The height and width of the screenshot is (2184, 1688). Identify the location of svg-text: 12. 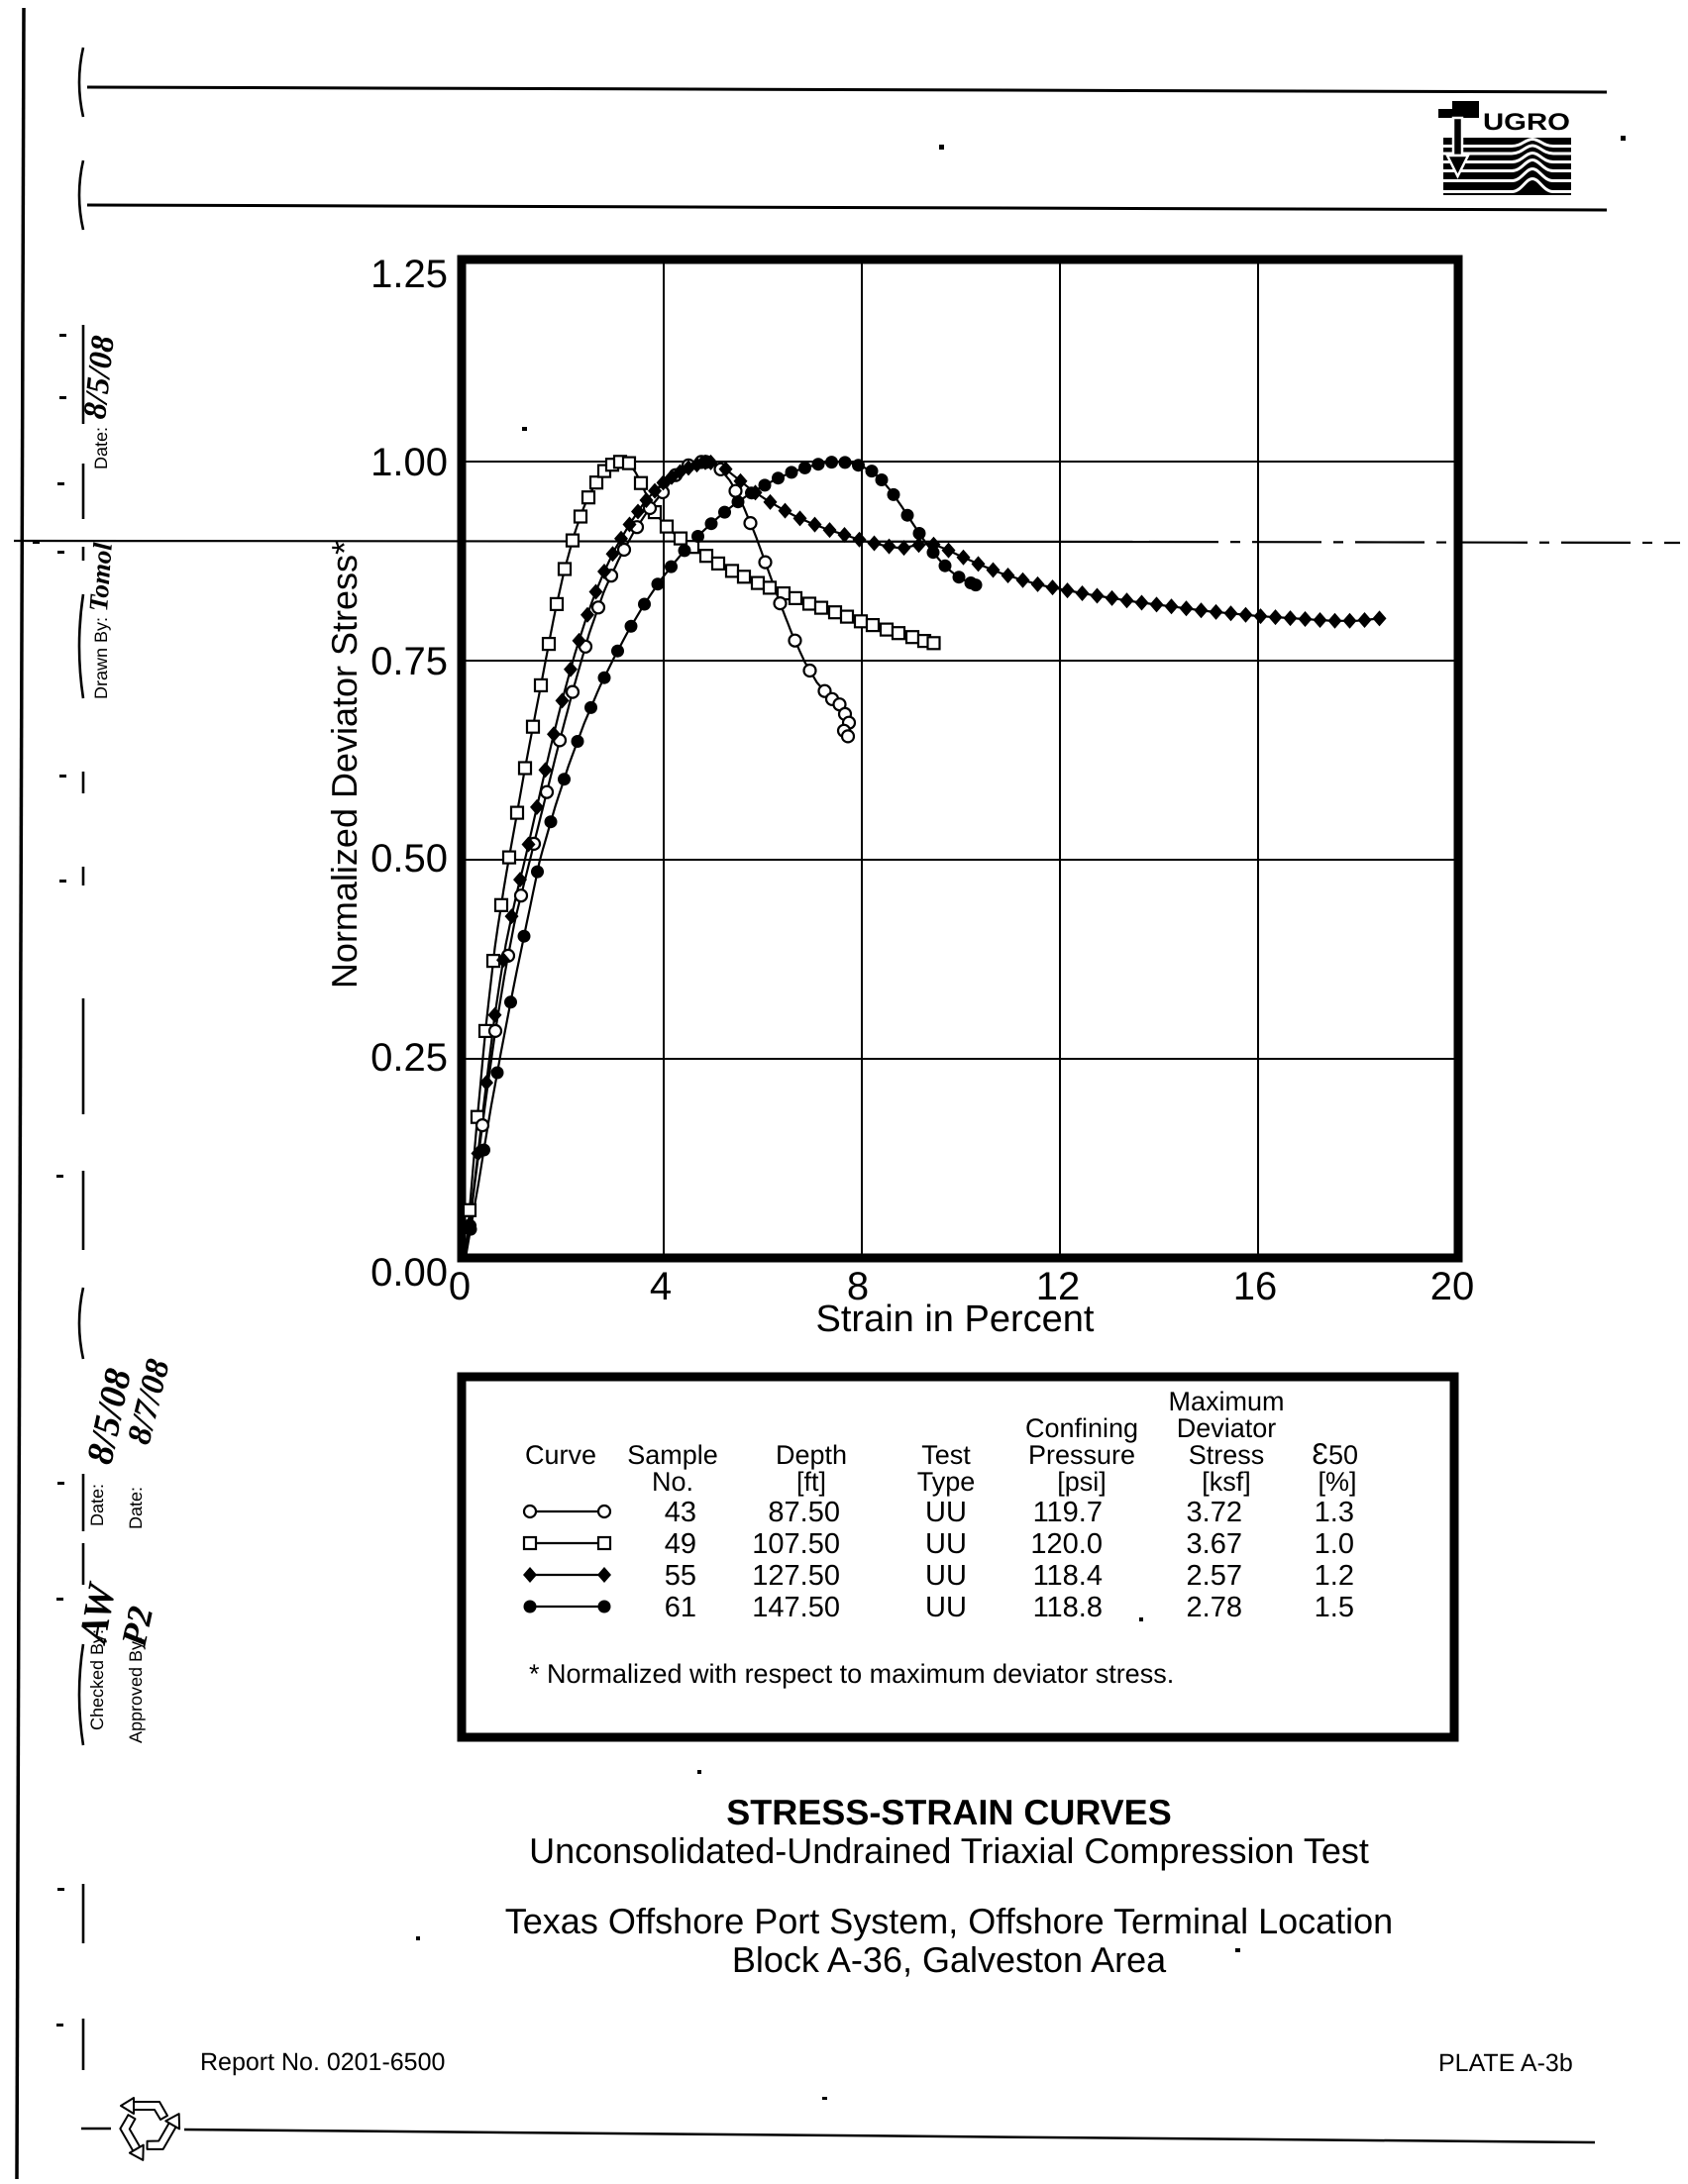
(1058, 1286).